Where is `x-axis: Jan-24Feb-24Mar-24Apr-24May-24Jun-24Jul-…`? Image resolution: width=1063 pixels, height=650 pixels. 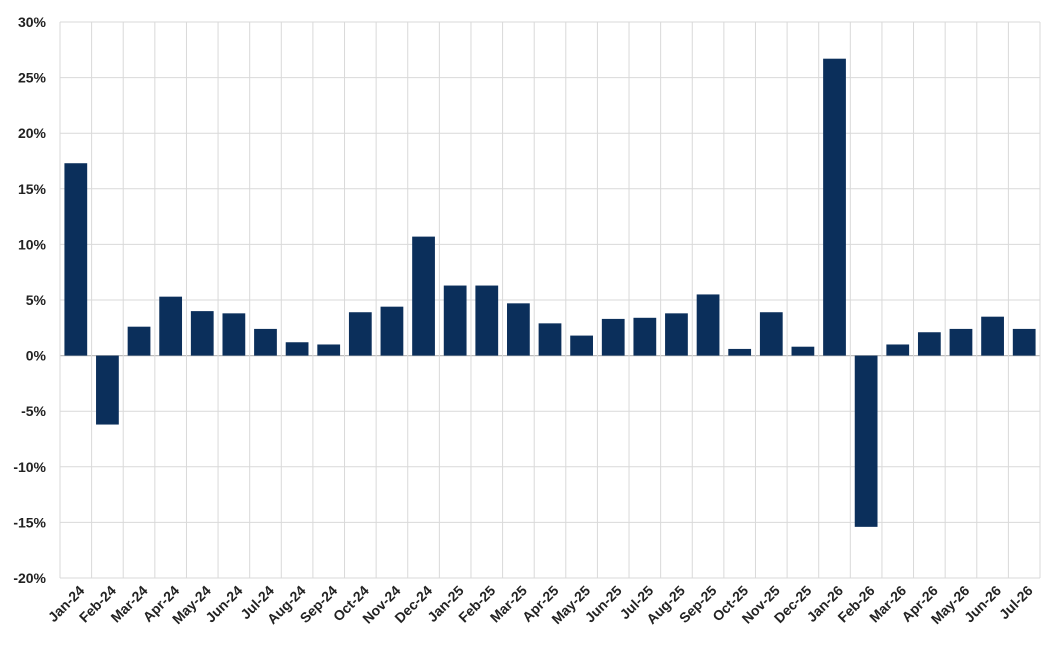
x-axis: Jan-24Feb-24Mar-24Apr-24May-24Jun-24Jul-… is located at coordinates (540, 604).